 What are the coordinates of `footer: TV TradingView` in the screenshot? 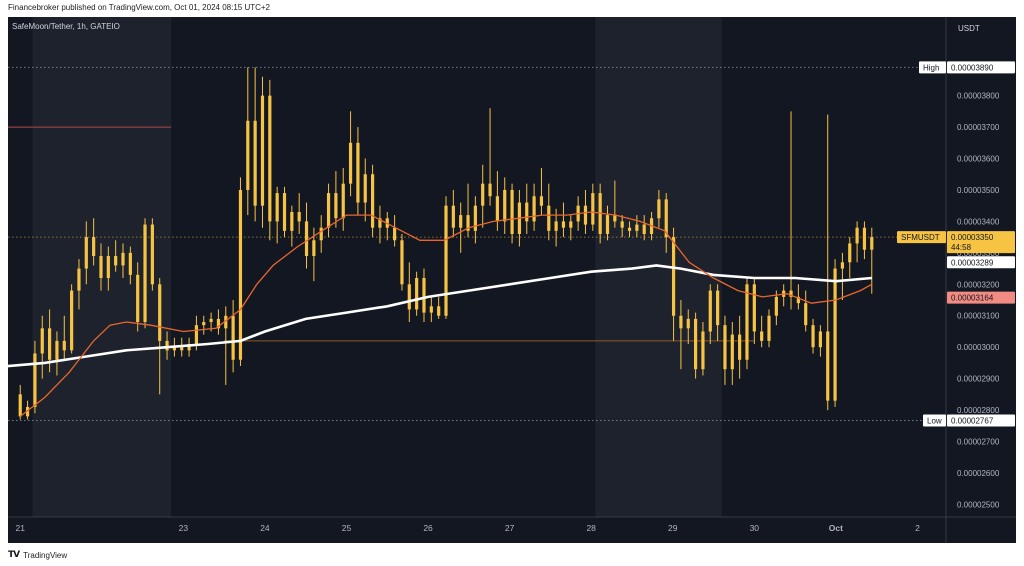 It's located at (37, 555).